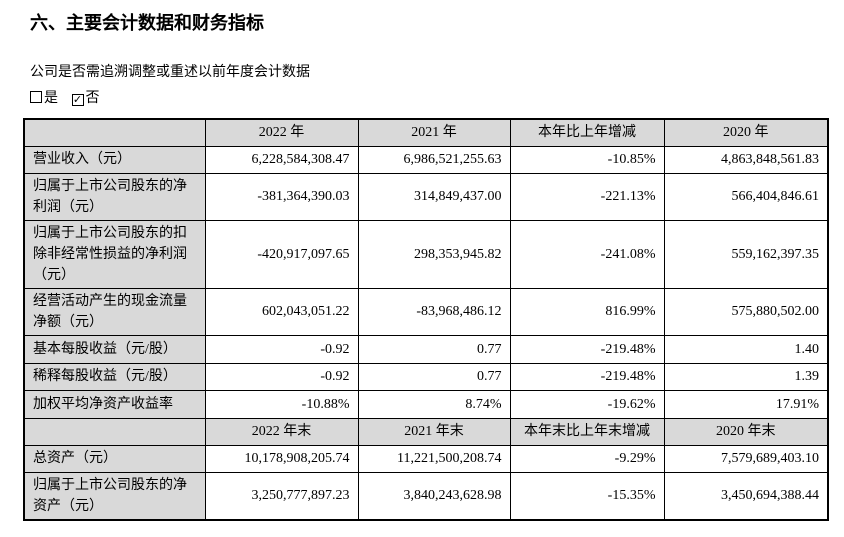 The image size is (844, 537). I want to click on row-label: 加权平均净资产收益率, so click(114, 404).